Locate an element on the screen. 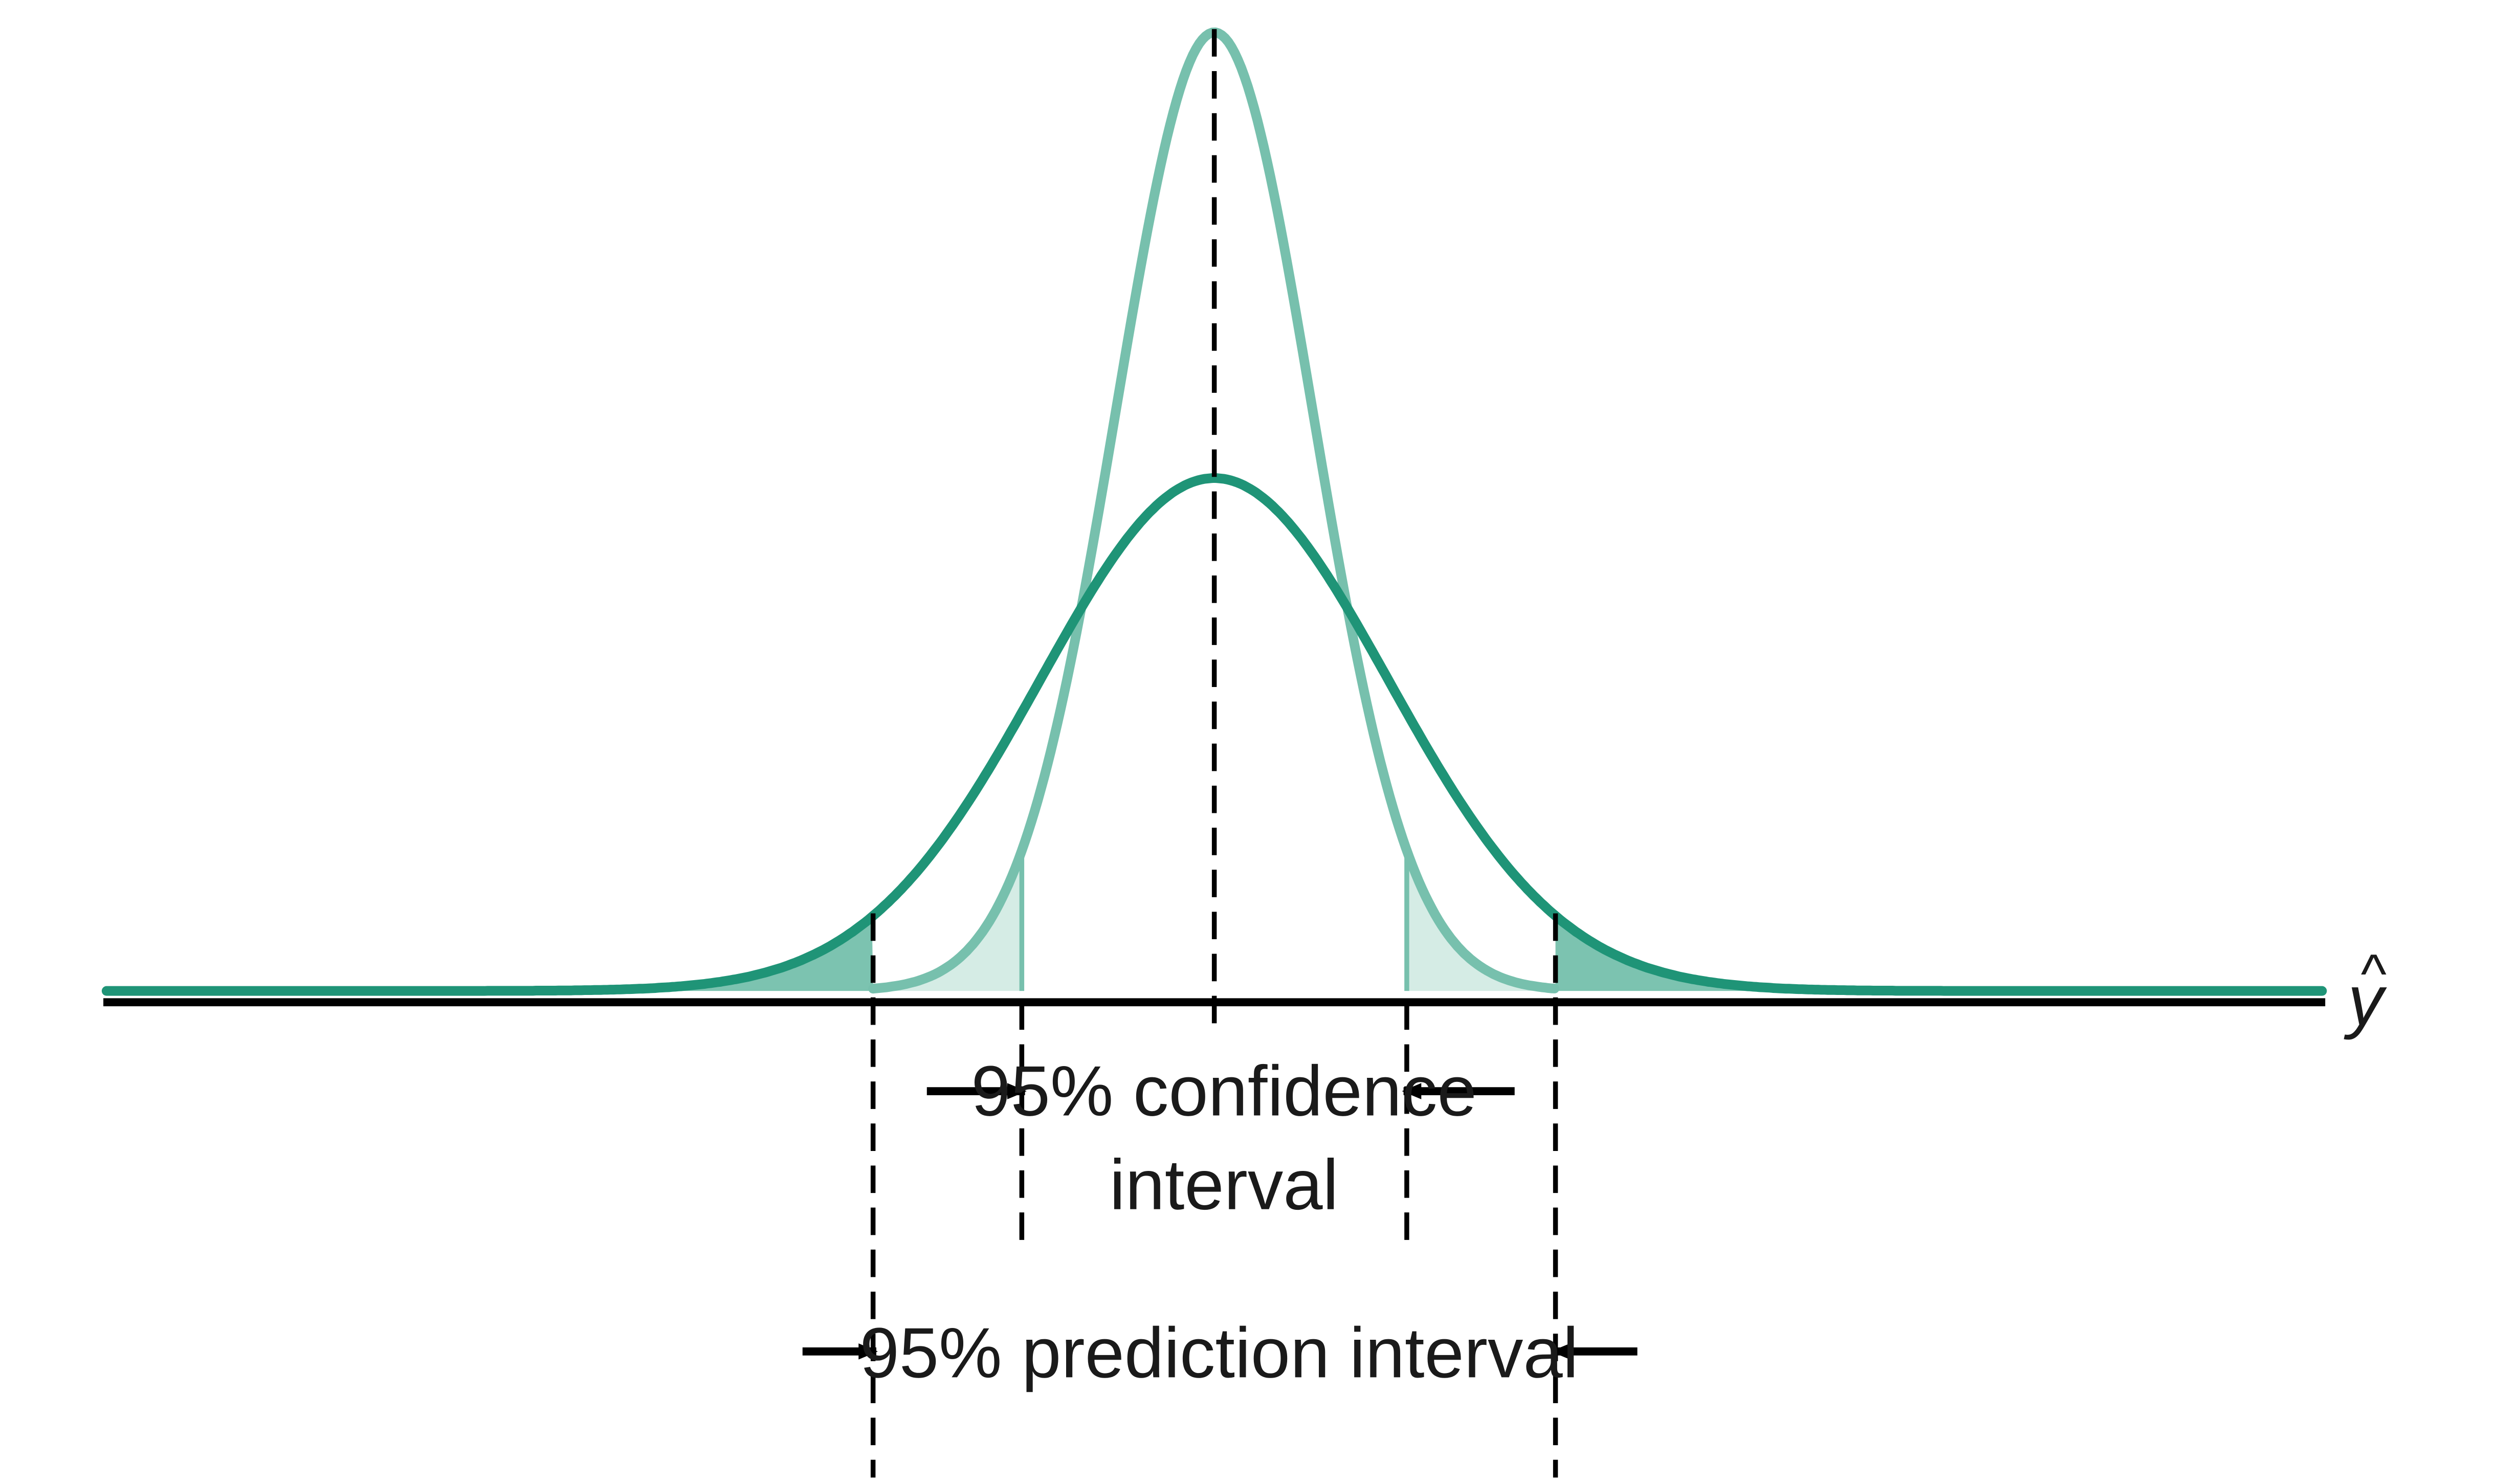 The height and width of the screenshot is (1484, 2519). prediction-interval-label: 95% prediction interval is located at coordinates (1219, 1352).